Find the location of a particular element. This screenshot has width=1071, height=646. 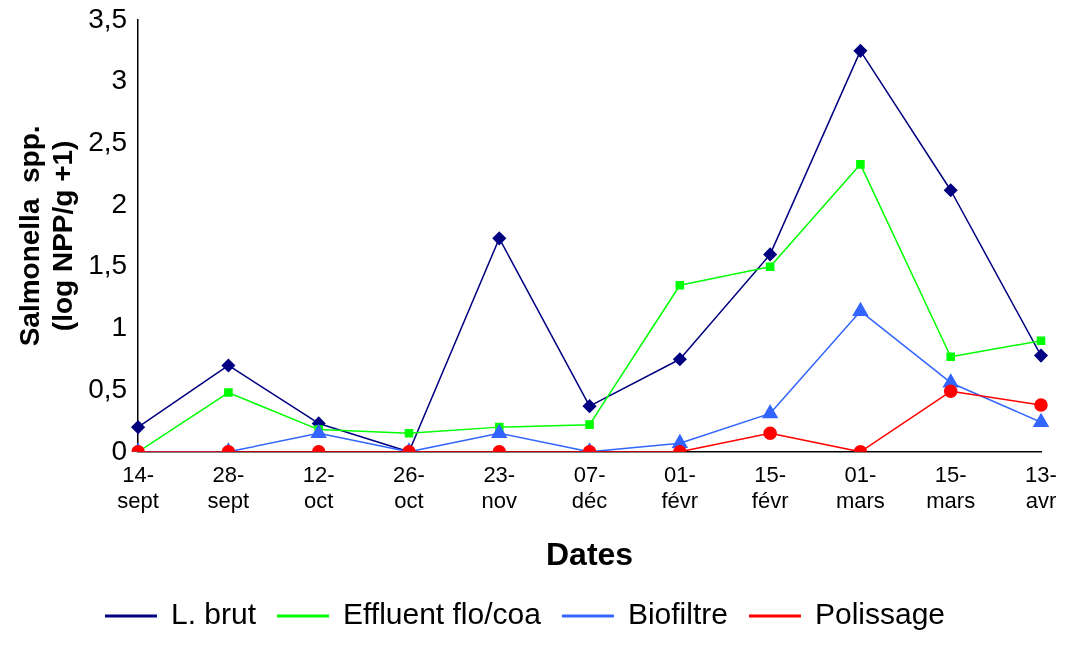

x-tick-label: 01- févr is located at coordinates (680, 488).